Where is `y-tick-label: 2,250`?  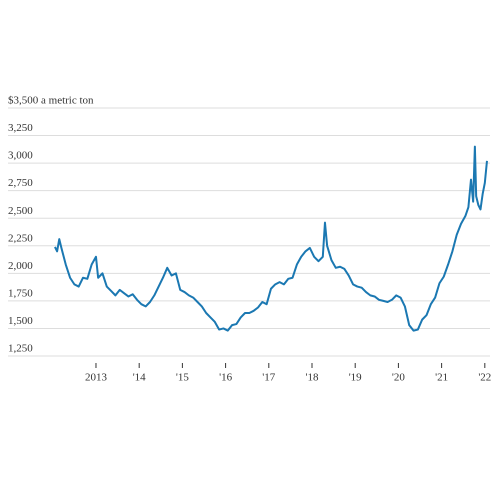 y-tick-label: 2,250 is located at coordinates (20, 238).